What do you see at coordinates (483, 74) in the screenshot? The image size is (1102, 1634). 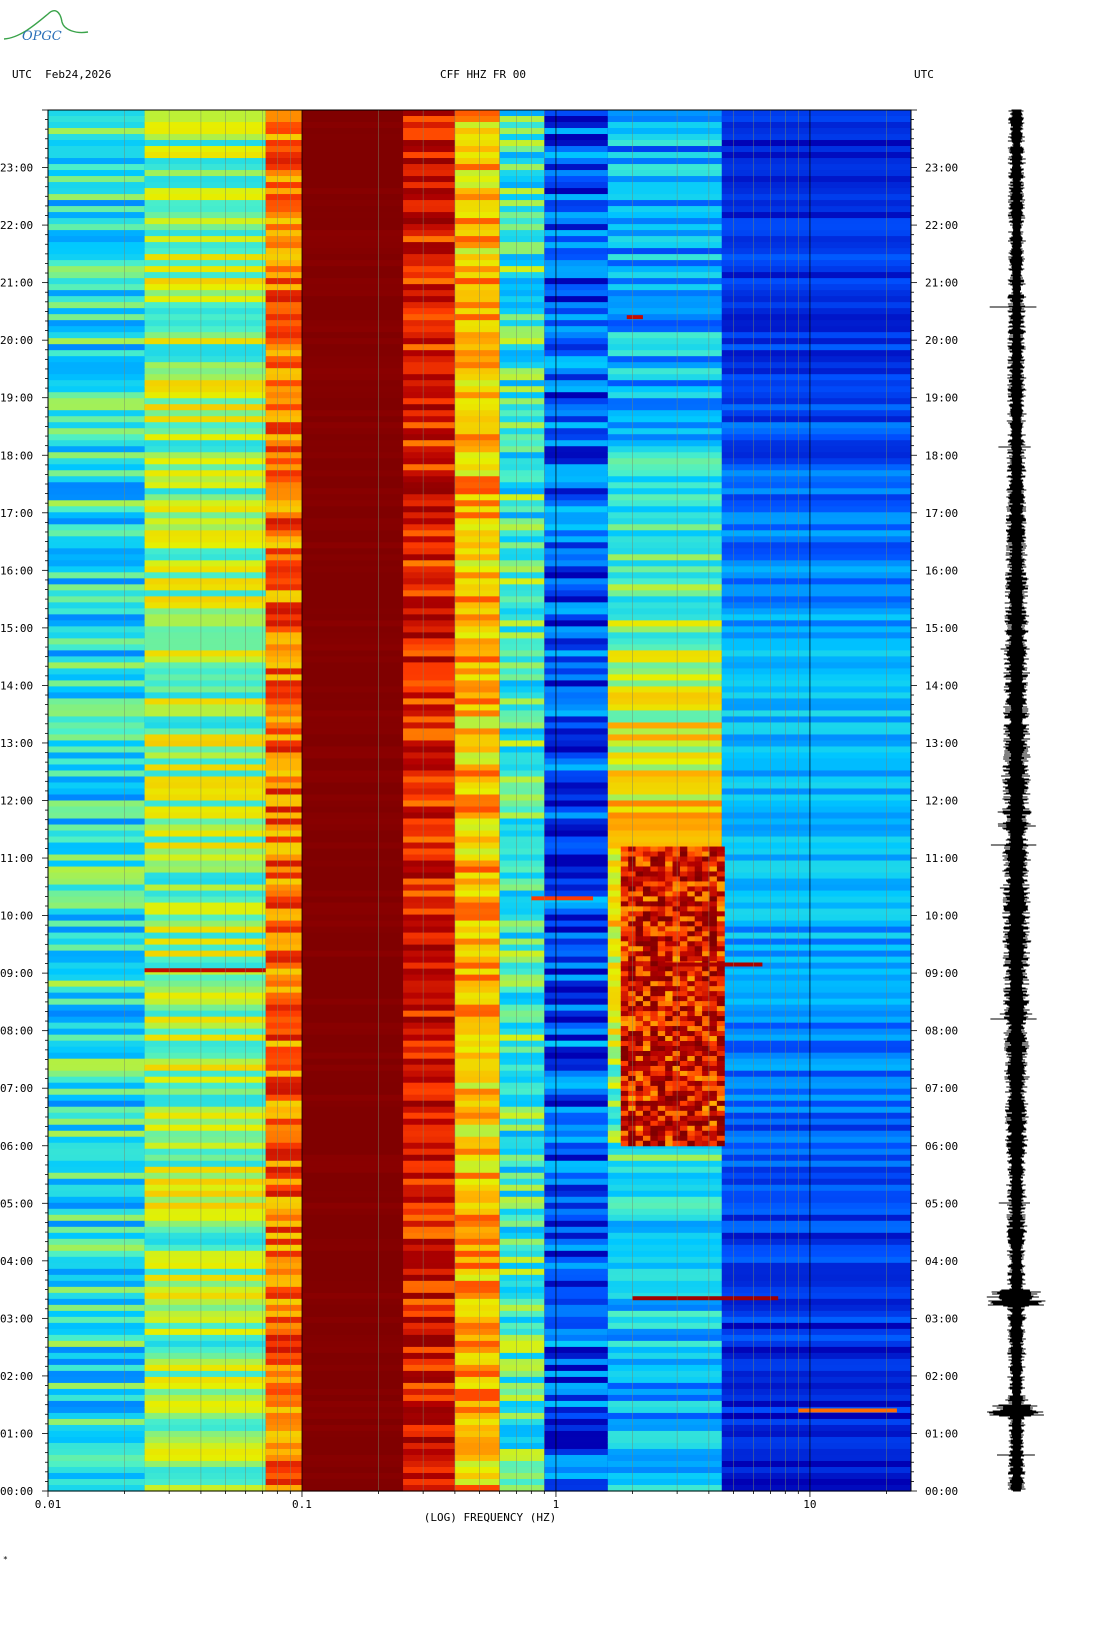 I see `header-station: CFF HHZ FR 00` at bounding box center [483, 74].